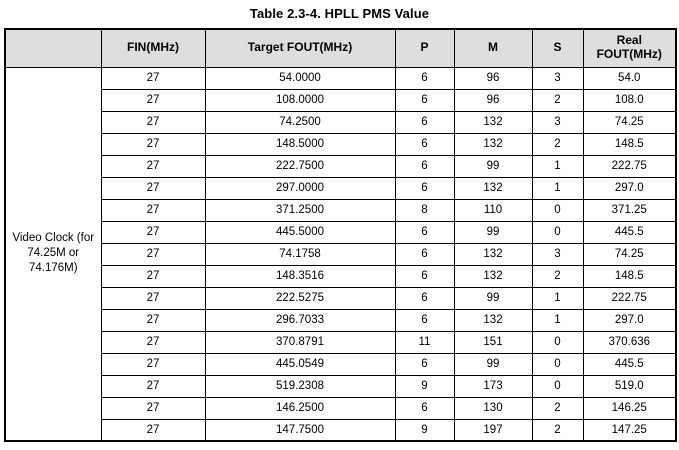 The width and height of the screenshot is (679, 450). What do you see at coordinates (629, 100) in the screenshot?
I see `table-cell: 108.0` at bounding box center [629, 100].